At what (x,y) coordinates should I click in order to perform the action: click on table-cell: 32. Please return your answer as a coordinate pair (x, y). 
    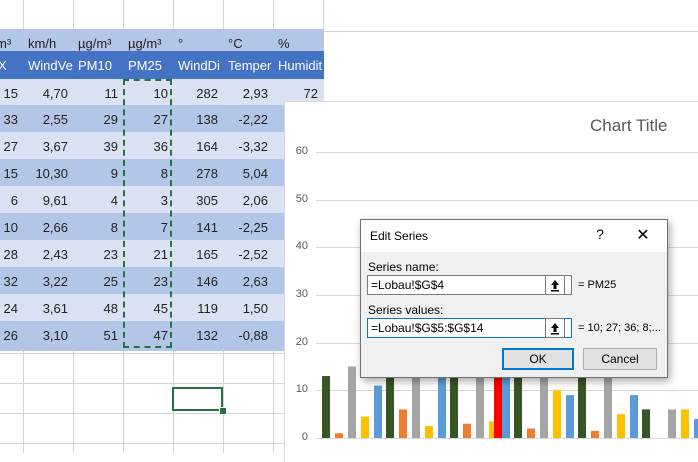
    Looking at the image, I should click on (10, 281).